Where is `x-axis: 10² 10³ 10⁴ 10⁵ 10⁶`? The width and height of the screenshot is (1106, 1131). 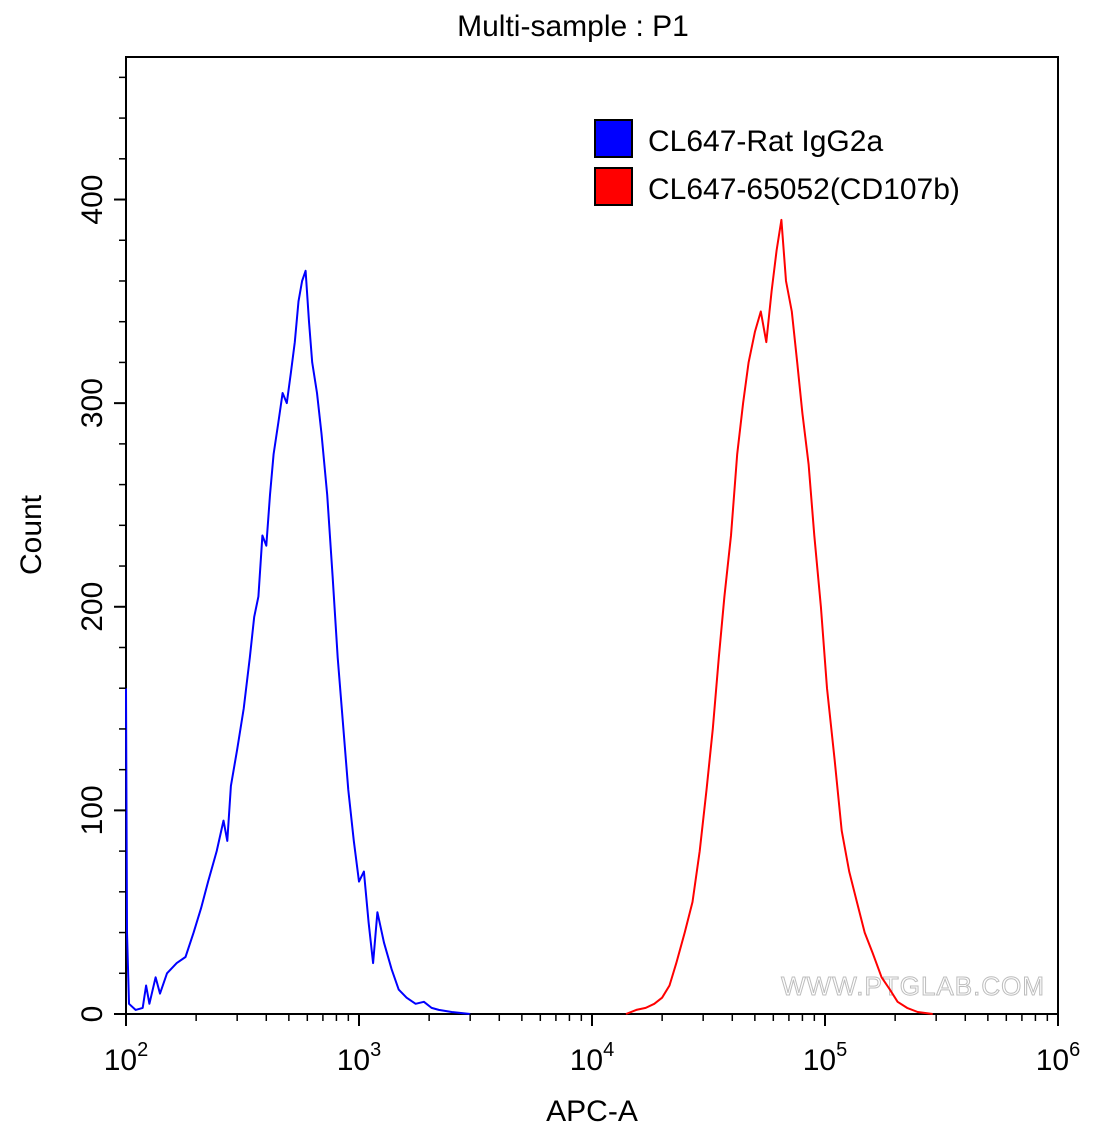
x-axis: 10² 10³ 10⁴ 10⁵ 10⁶ is located at coordinates (592, 1045).